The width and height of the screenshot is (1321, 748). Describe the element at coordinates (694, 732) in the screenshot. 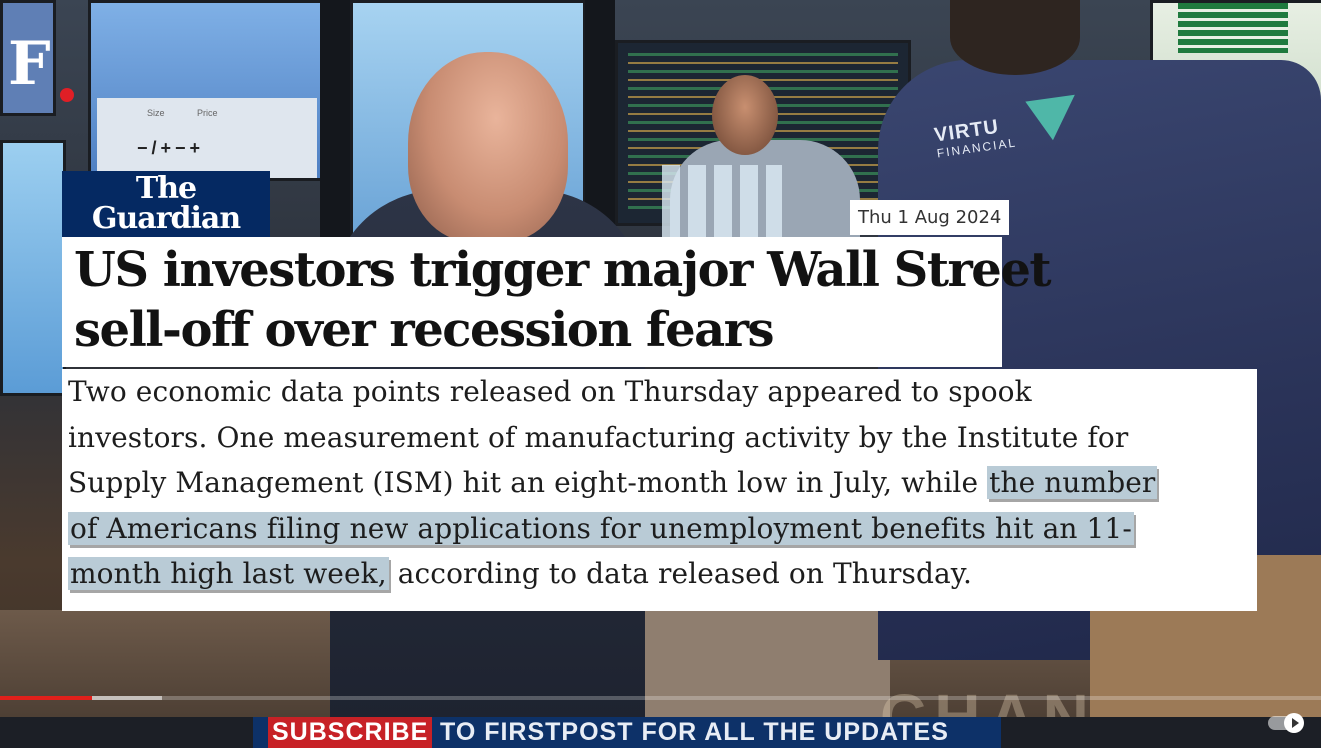

I see `ticker-text: TO FIRSTPOST FOR ALL THE UPDATES` at that location.